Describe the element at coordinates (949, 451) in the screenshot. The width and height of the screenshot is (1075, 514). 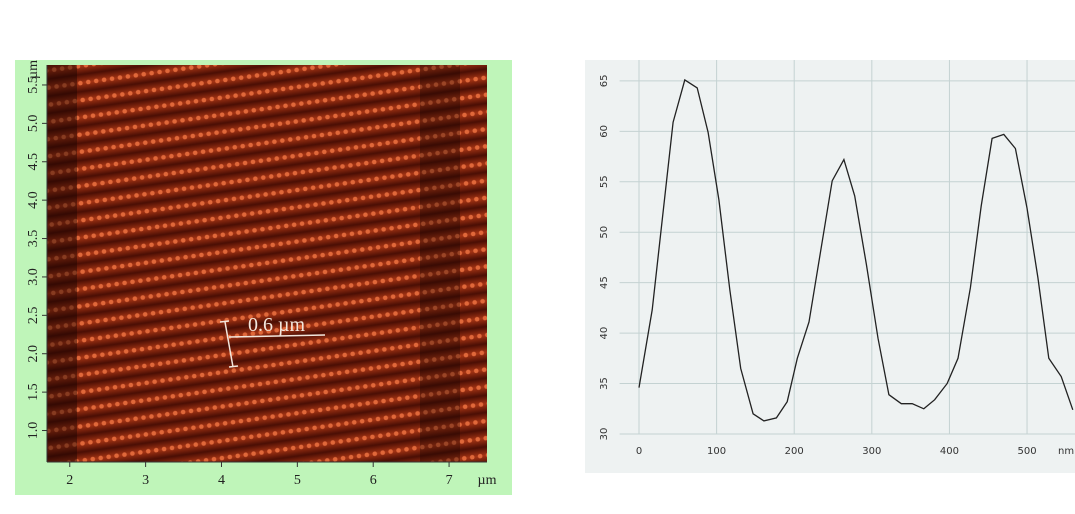
I see `x-tick-label: 400` at that location.